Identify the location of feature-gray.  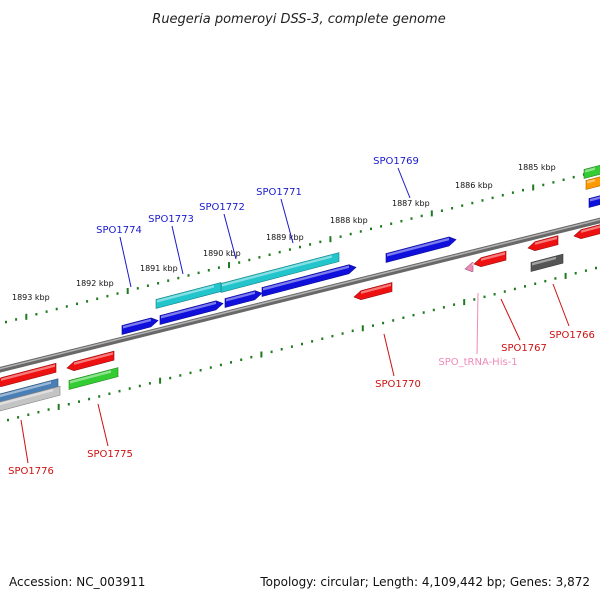
(547, 262).